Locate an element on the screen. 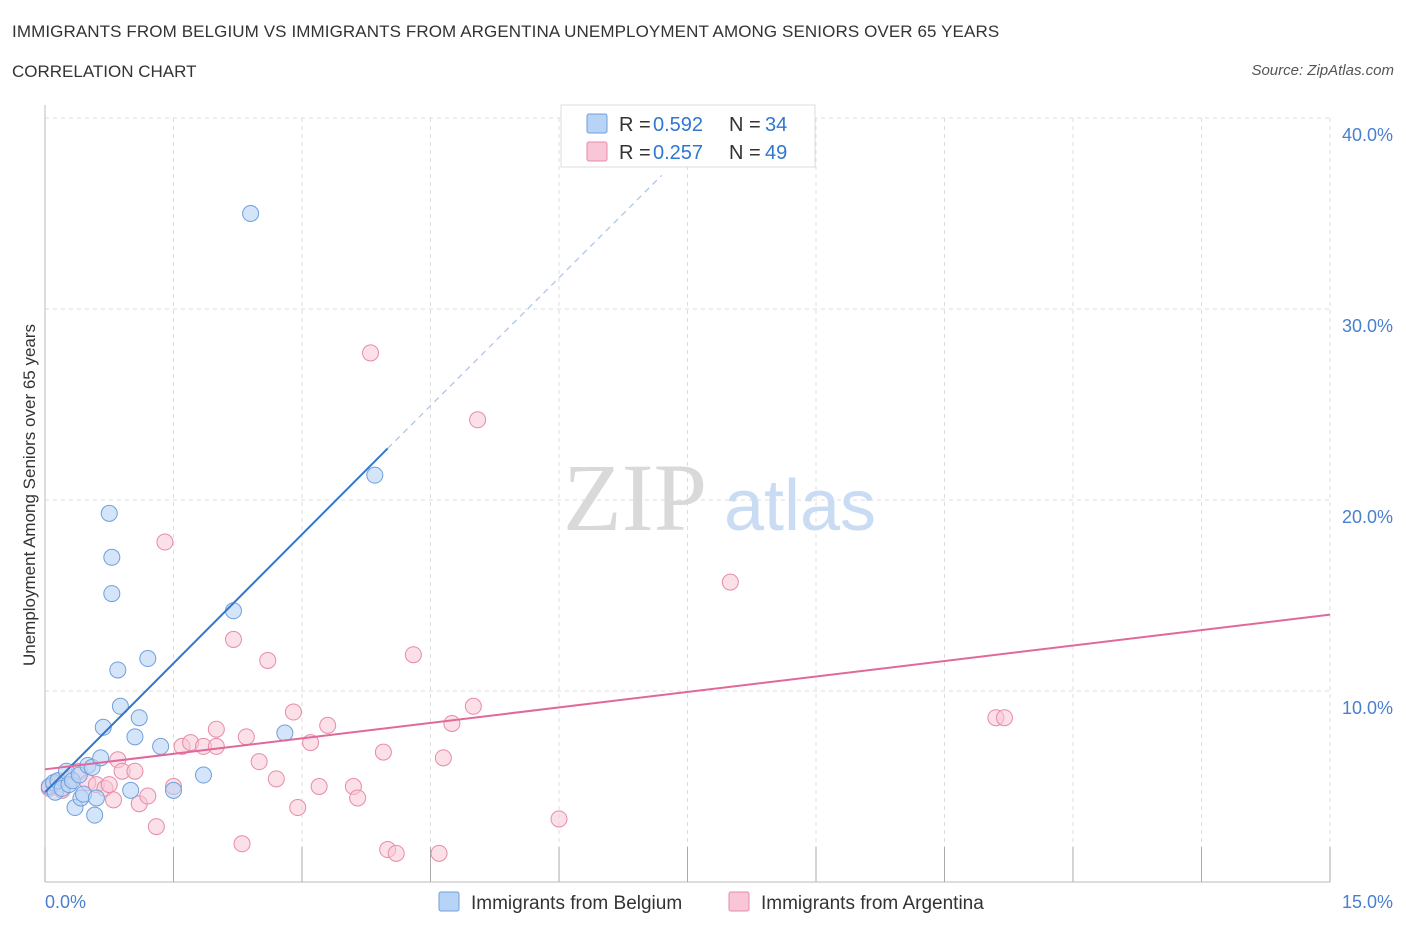  legend-bottom-swatch-argentina is located at coordinates (739, 901).